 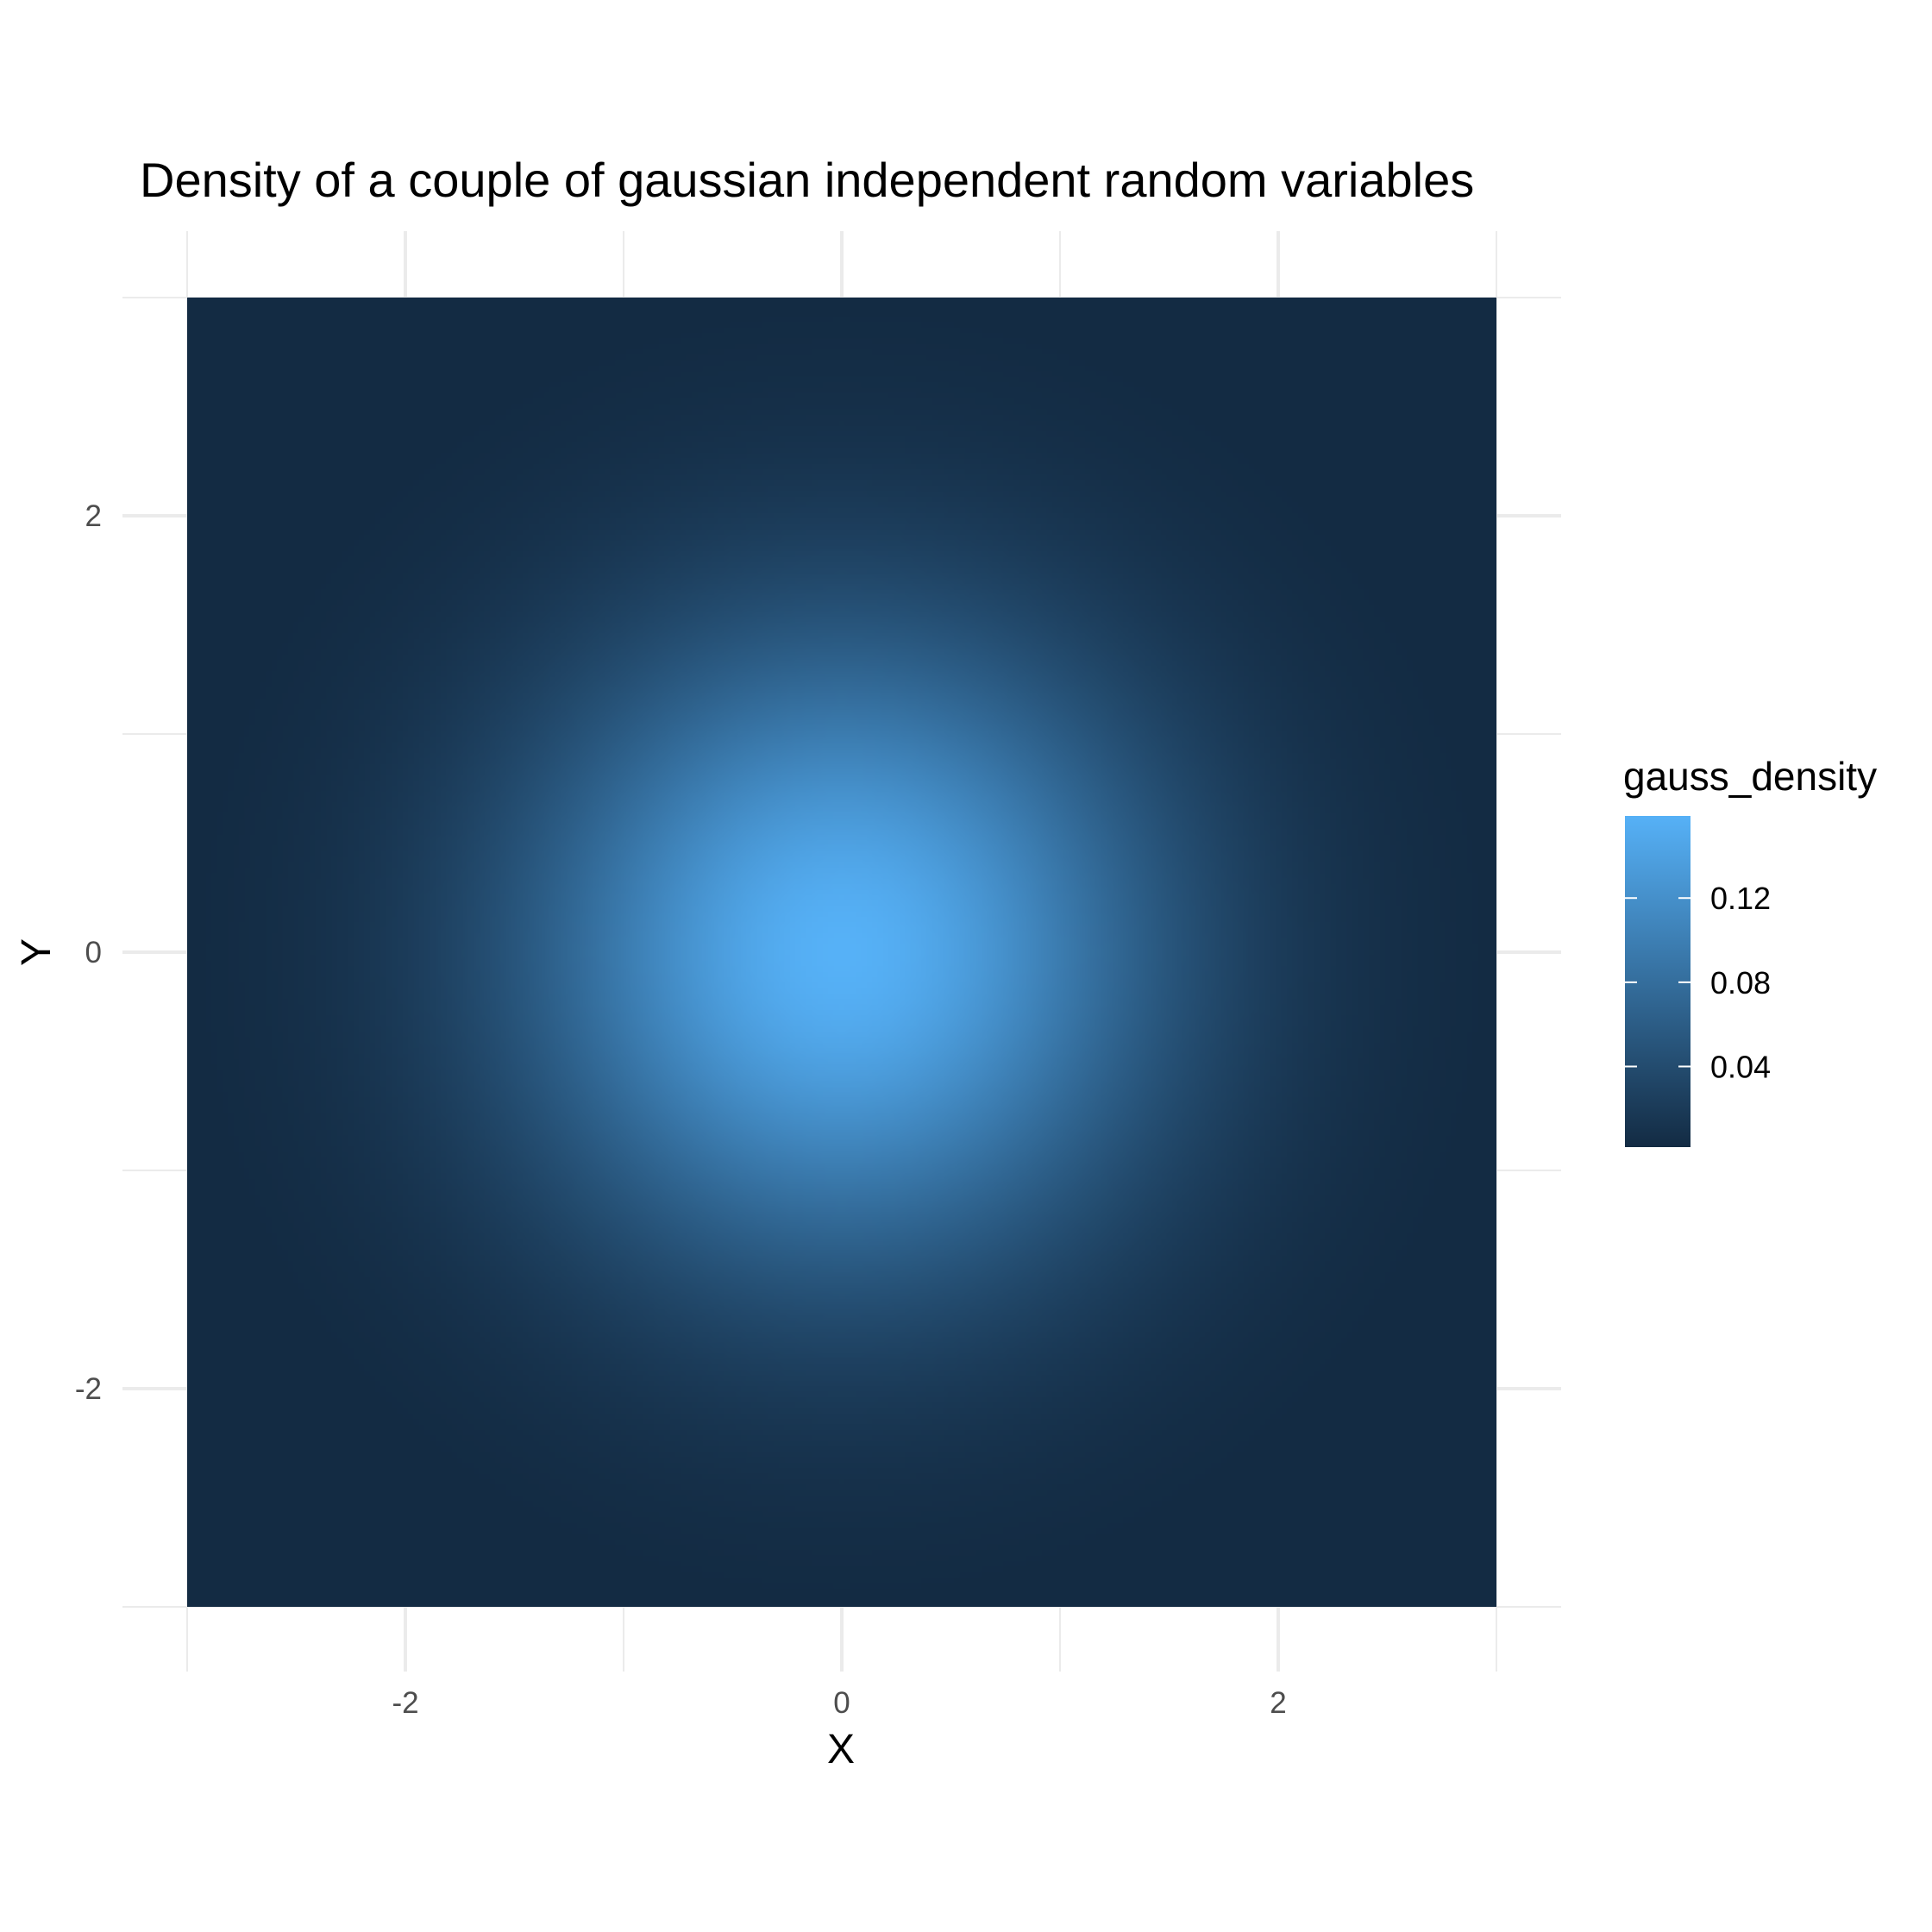 I want to click on y-tick-label: 0, so click(x=94, y=952).